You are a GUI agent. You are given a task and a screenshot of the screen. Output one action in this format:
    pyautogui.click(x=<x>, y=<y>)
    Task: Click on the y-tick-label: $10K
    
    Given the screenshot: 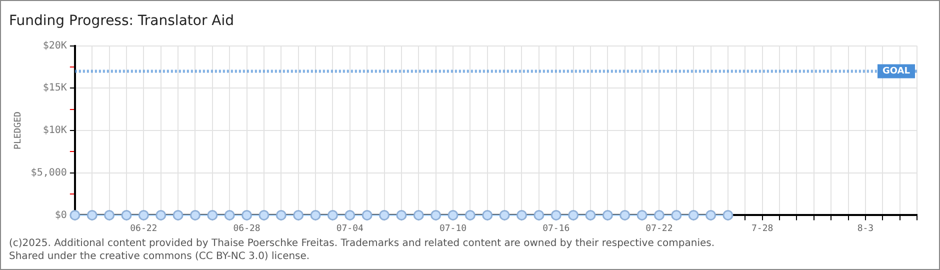 What is the action you would take?
    pyautogui.click(x=54, y=130)
    